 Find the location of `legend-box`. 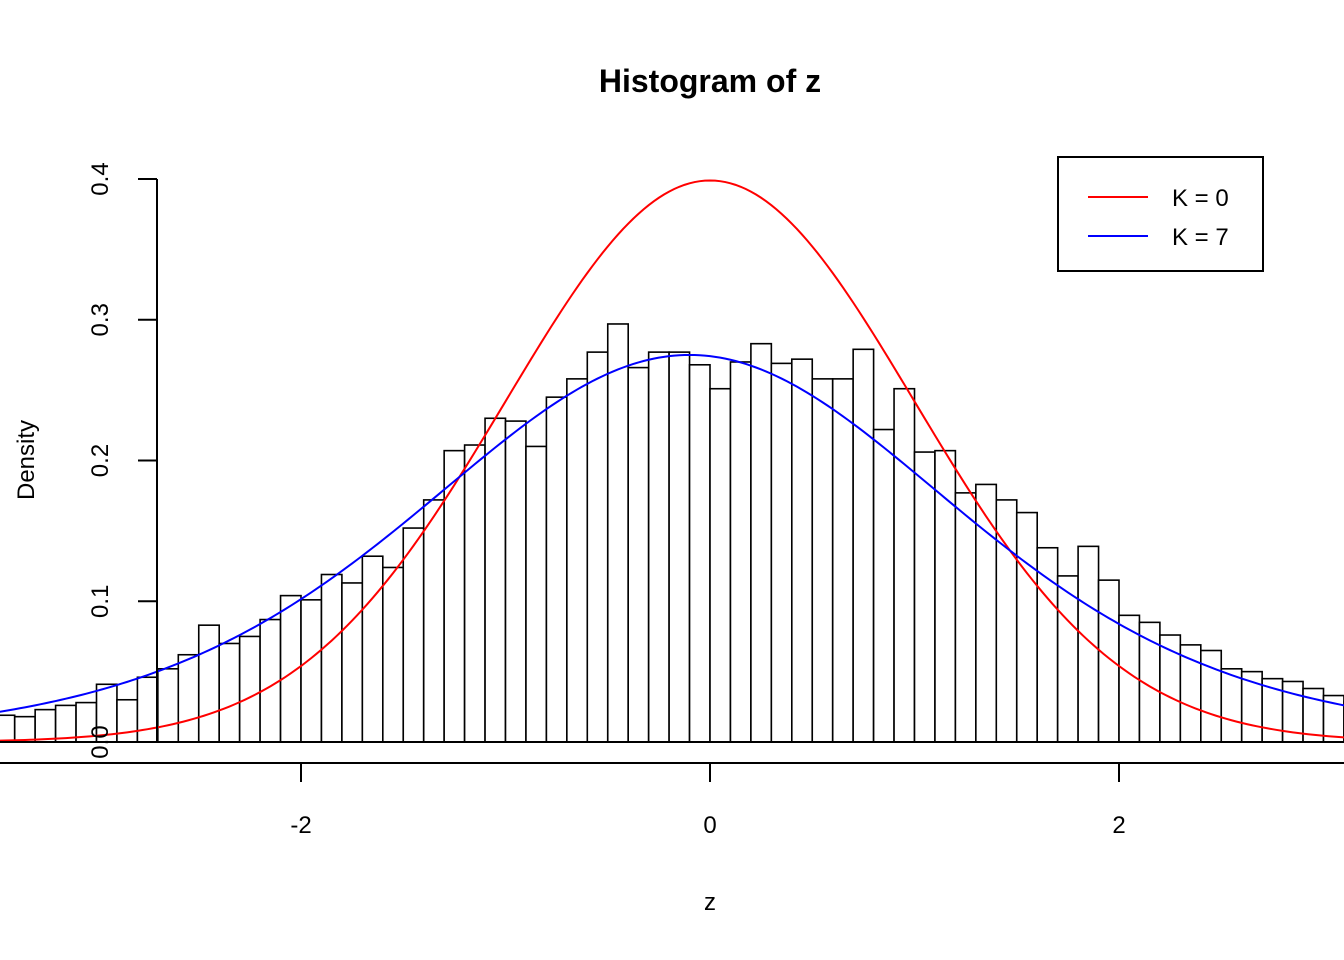

legend-box is located at coordinates (1160, 214).